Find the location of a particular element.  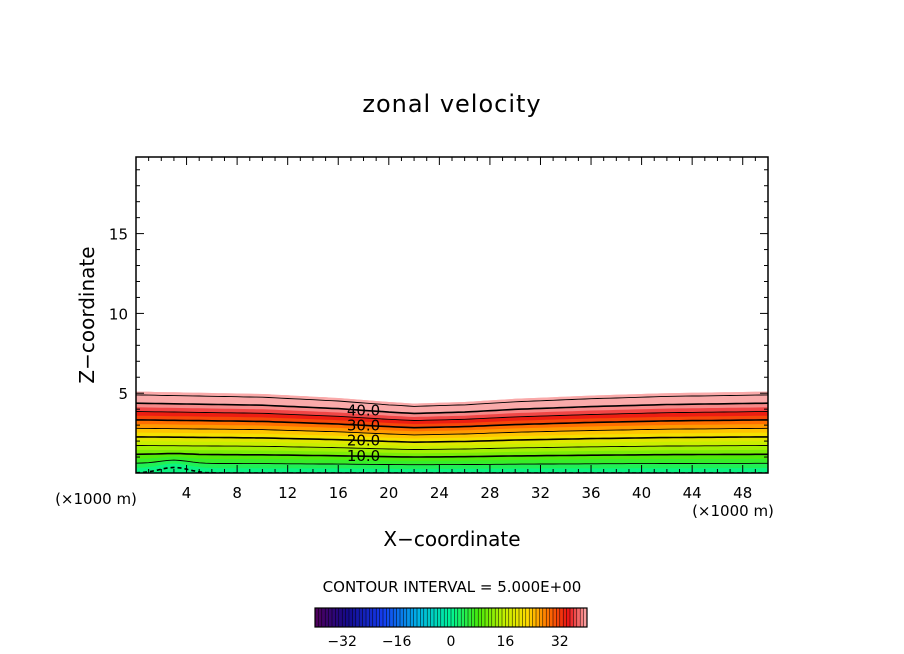

colorbar-tick-label: −32 is located at coordinates (342, 642).